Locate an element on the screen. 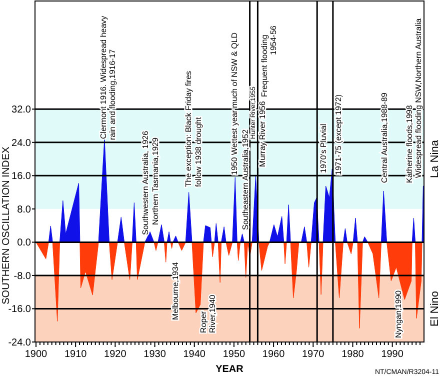 This screenshot has height=380, width=443. annotation: River,1940 is located at coordinates (212, 313).